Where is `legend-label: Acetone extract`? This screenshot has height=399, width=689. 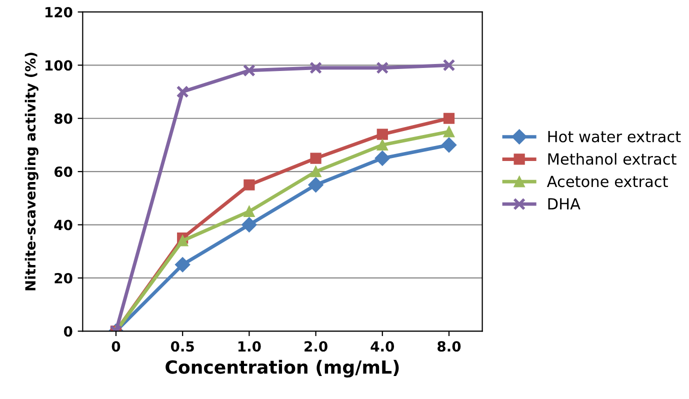
legend-label: Acetone extract is located at coordinates (607, 182).